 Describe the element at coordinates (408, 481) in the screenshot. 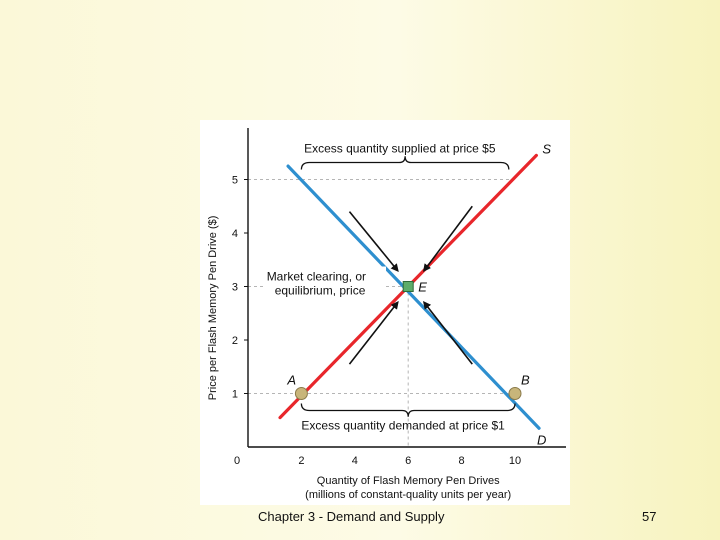

I see `x-axis-title: Quantity of Flash Memory Pen Drives` at that location.